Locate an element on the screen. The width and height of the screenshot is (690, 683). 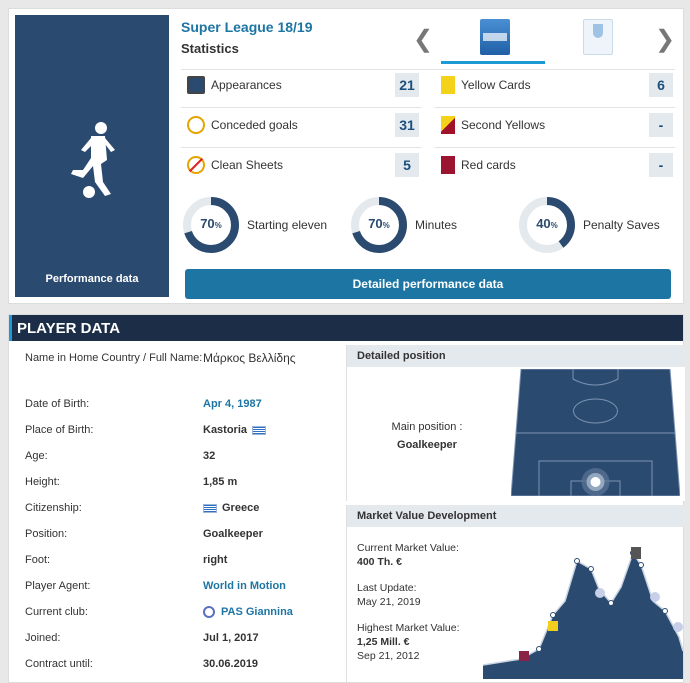
stat-label: Red cards is located at coordinates (488, 165).